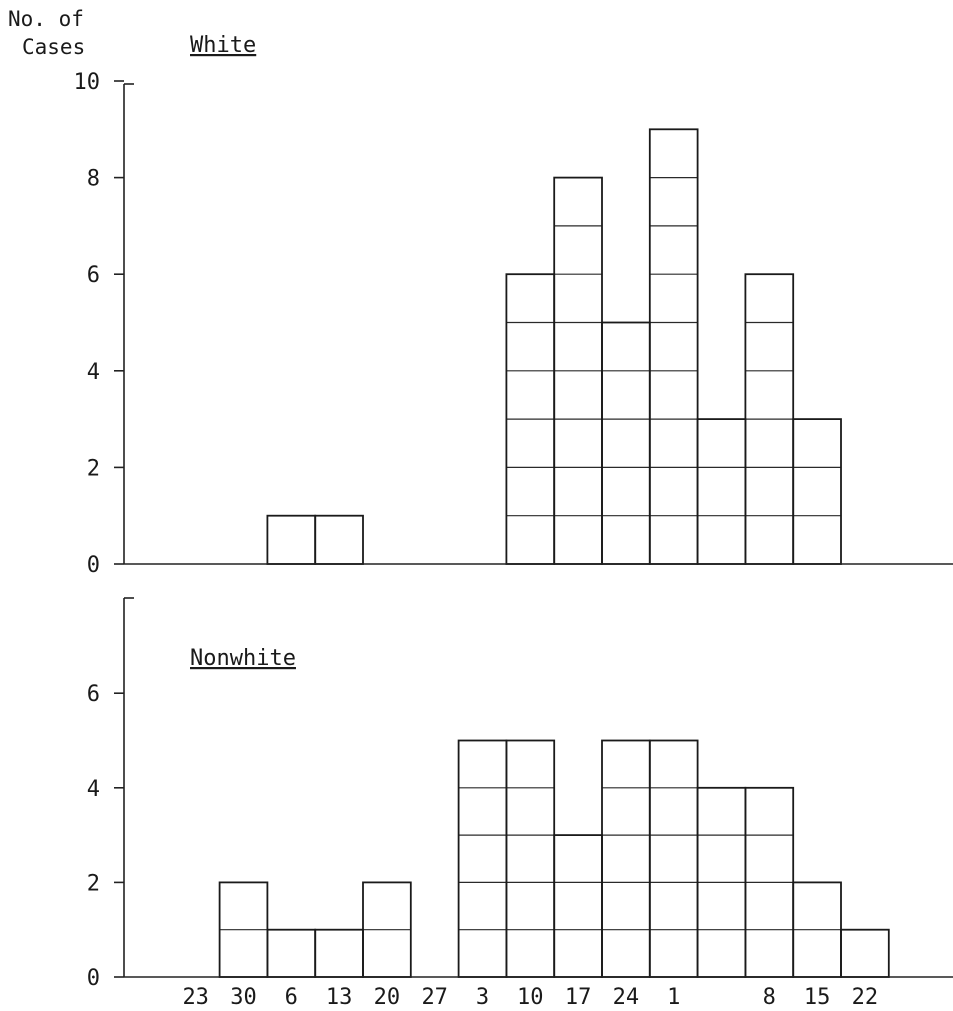  I want to click on white-y-tick-label: 0, so click(93, 565).